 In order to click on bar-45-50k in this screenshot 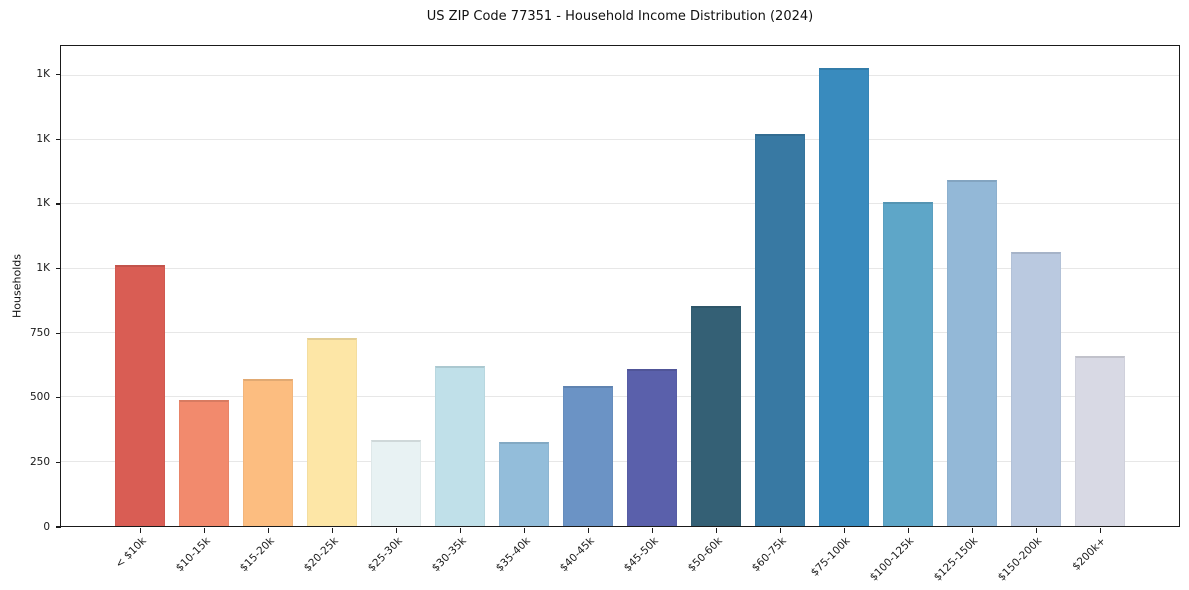, I will do `click(652, 447)`.